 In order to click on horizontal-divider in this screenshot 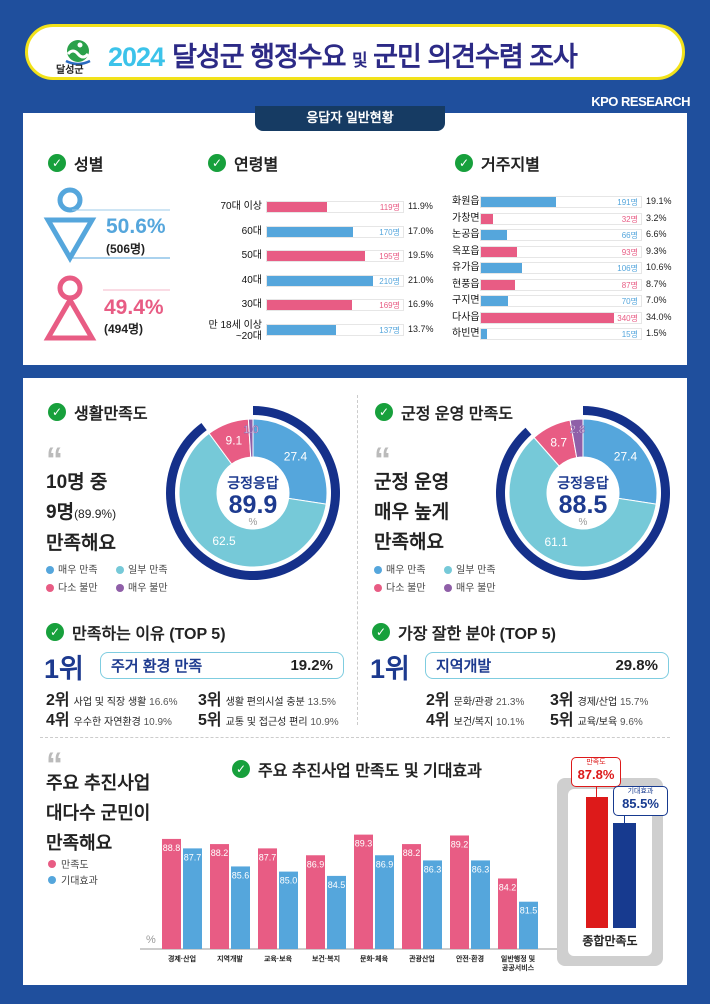, I will do `click(355, 737)`.